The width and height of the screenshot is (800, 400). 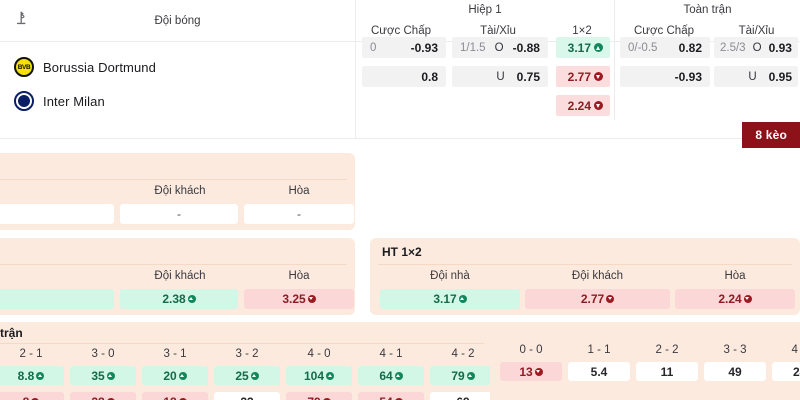 What do you see at coordinates (391, 354) in the screenshot?
I see `score-header: 4 - 1` at bounding box center [391, 354].